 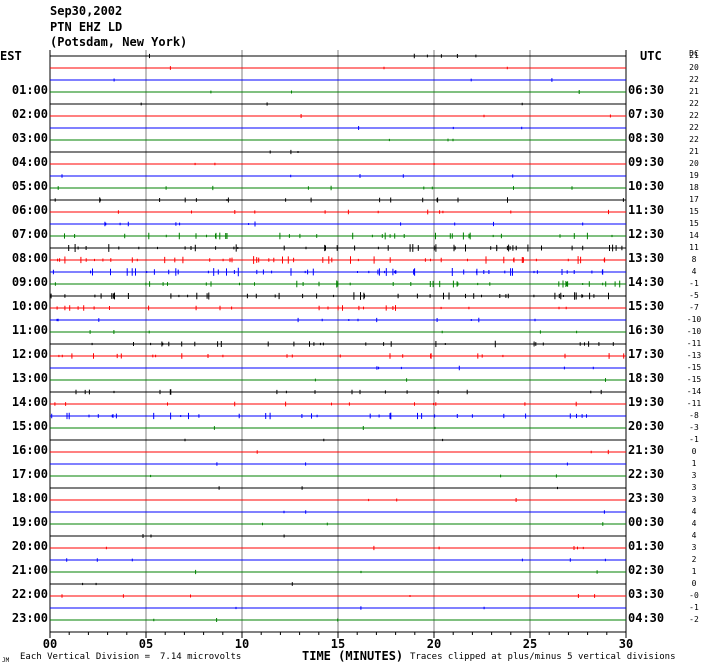 What do you see at coordinates (646, 402) in the screenshot?
I see `utc-time-label: 19:30` at bounding box center [646, 402].